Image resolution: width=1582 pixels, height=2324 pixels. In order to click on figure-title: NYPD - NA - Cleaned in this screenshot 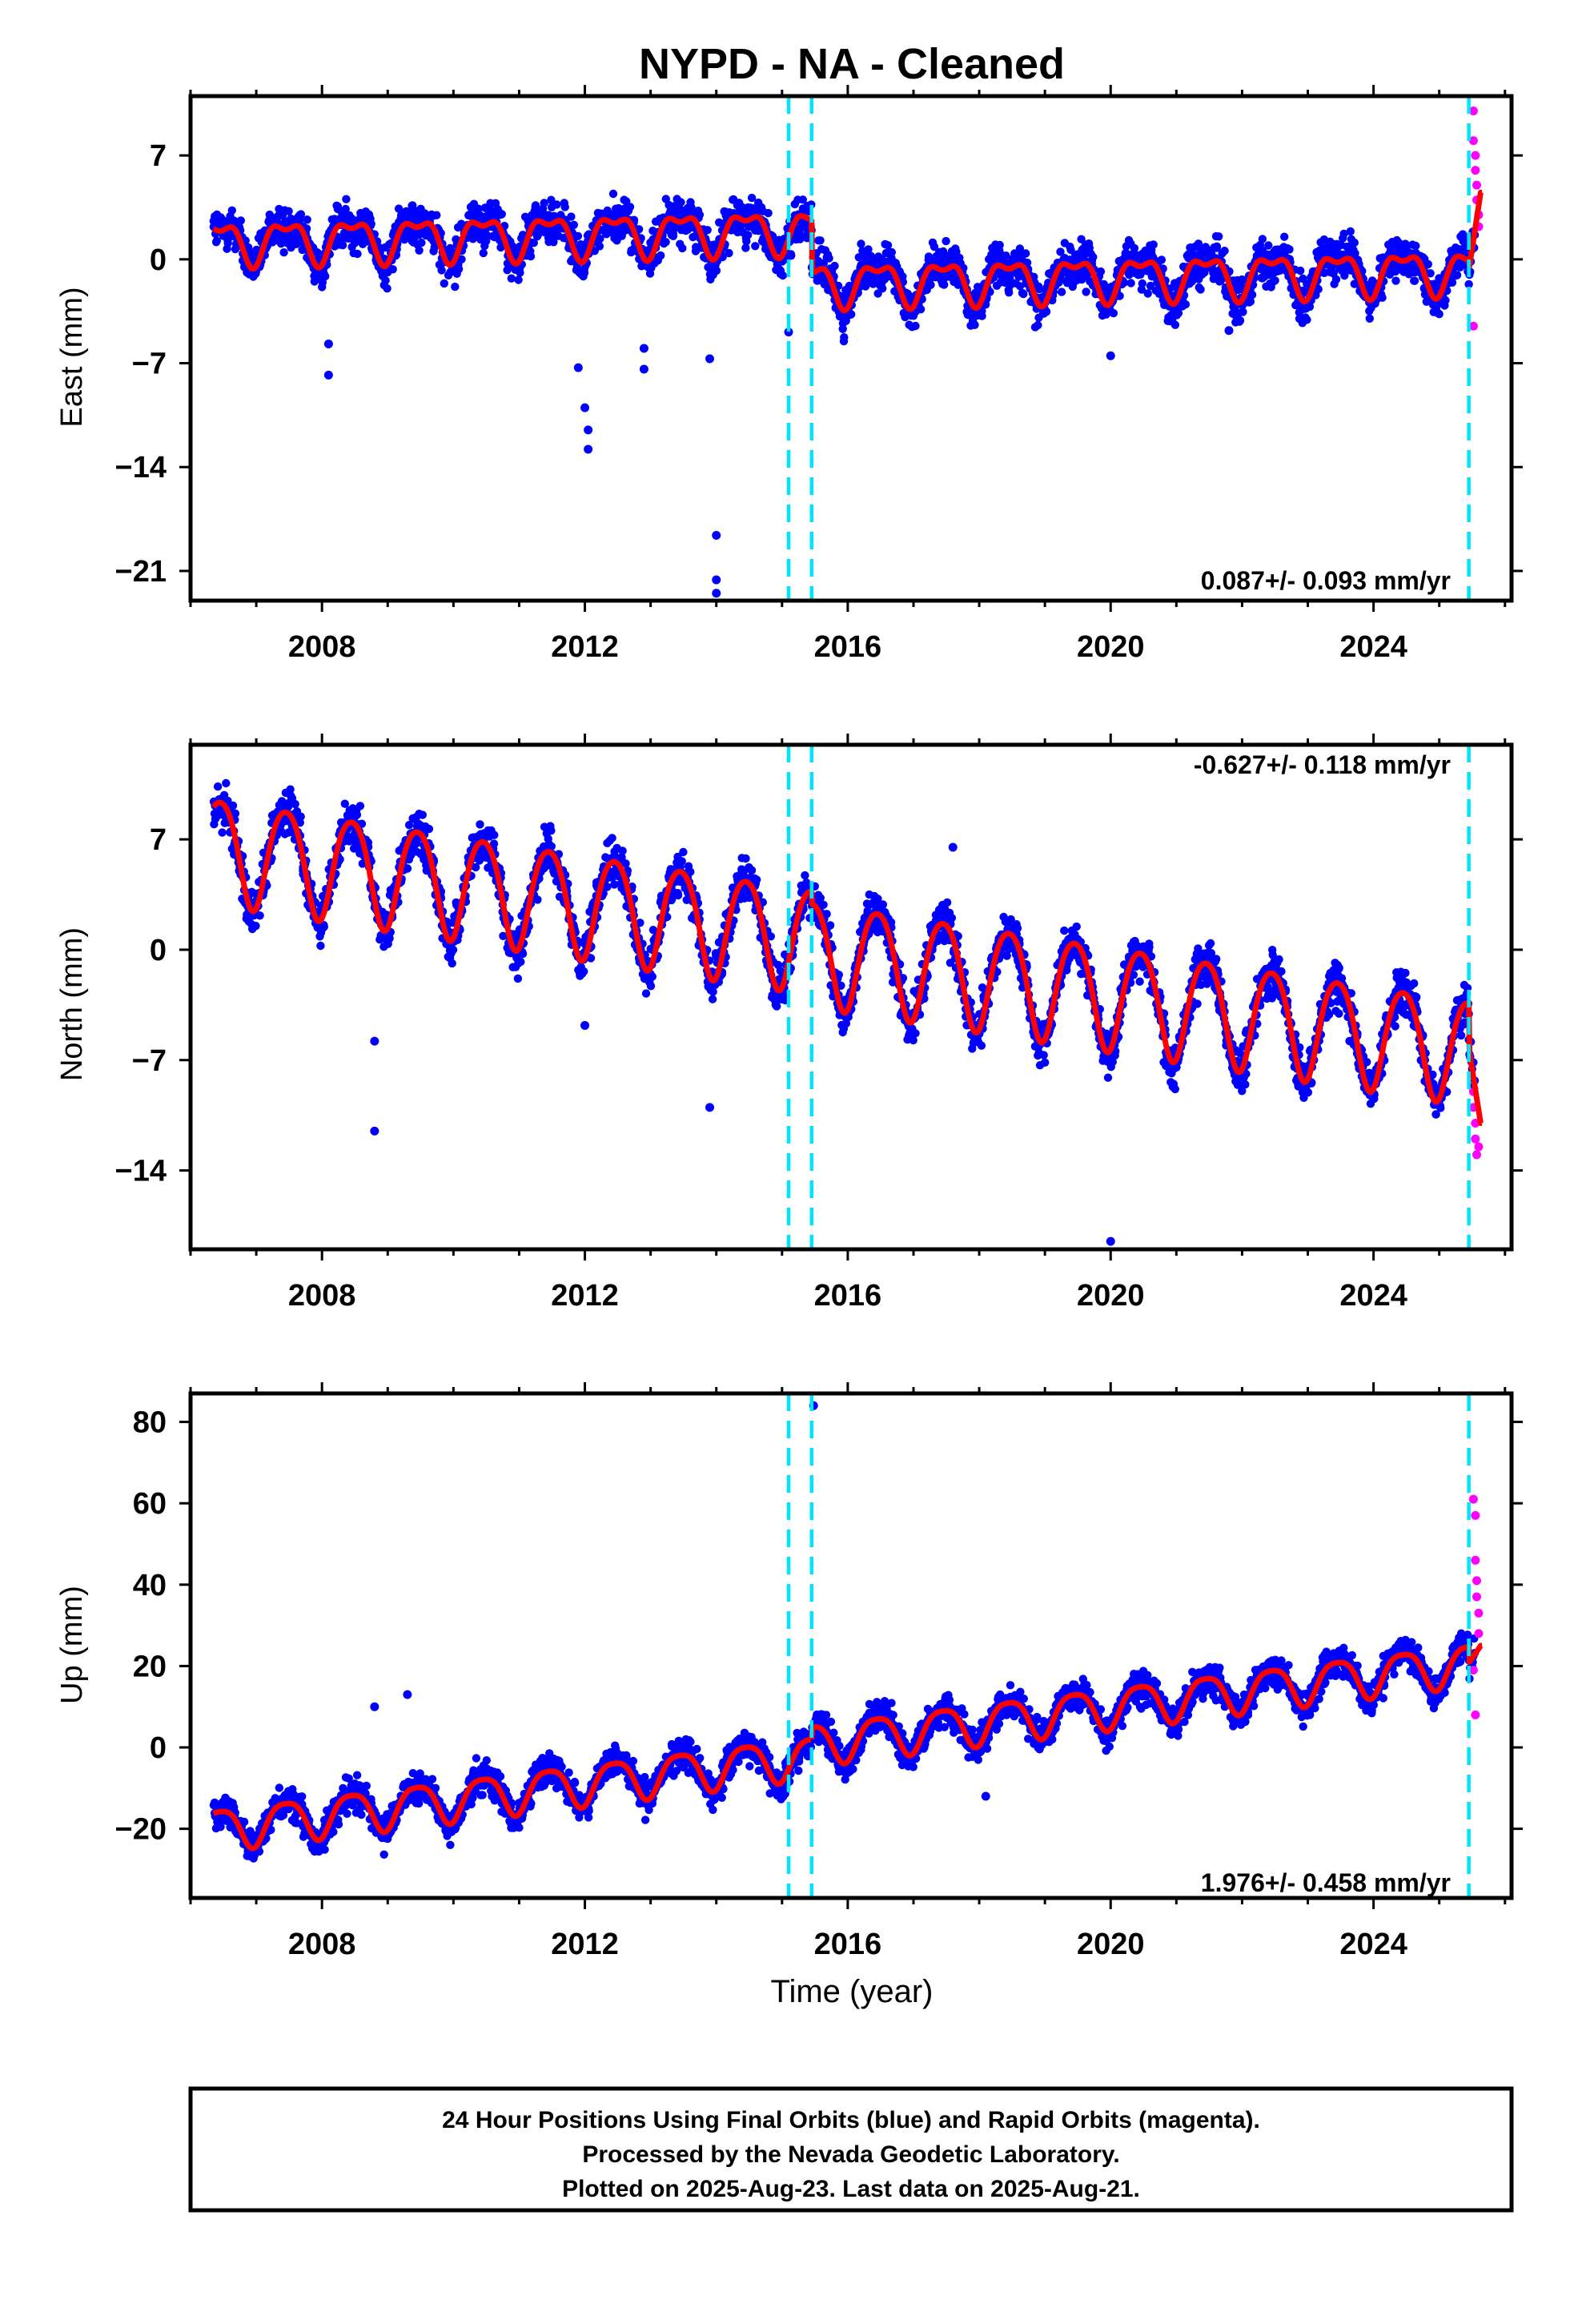, I will do `click(852, 64)`.